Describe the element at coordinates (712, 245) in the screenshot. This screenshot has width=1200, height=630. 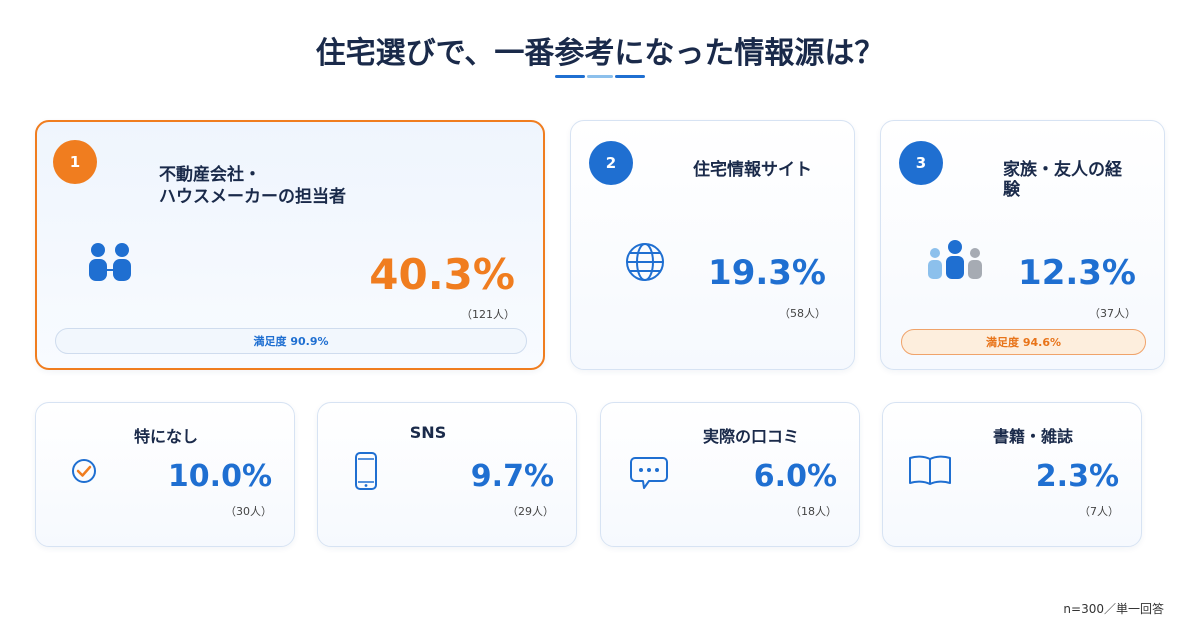
I see `card-rank-2: 2 住宅情報サイト 19.3% （58人）` at that location.